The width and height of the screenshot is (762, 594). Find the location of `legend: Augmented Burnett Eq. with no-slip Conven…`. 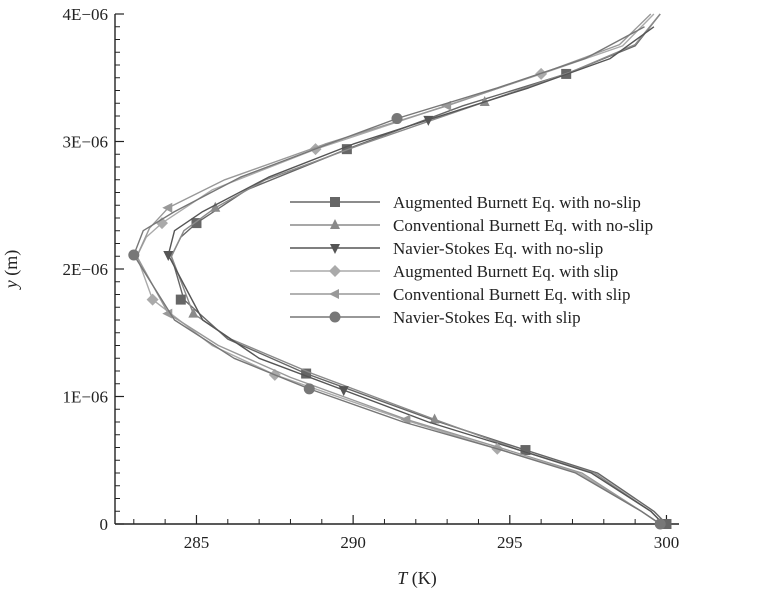

legend: Augmented Burnett Eq. with no-slip Conven… is located at coordinates (471, 260).